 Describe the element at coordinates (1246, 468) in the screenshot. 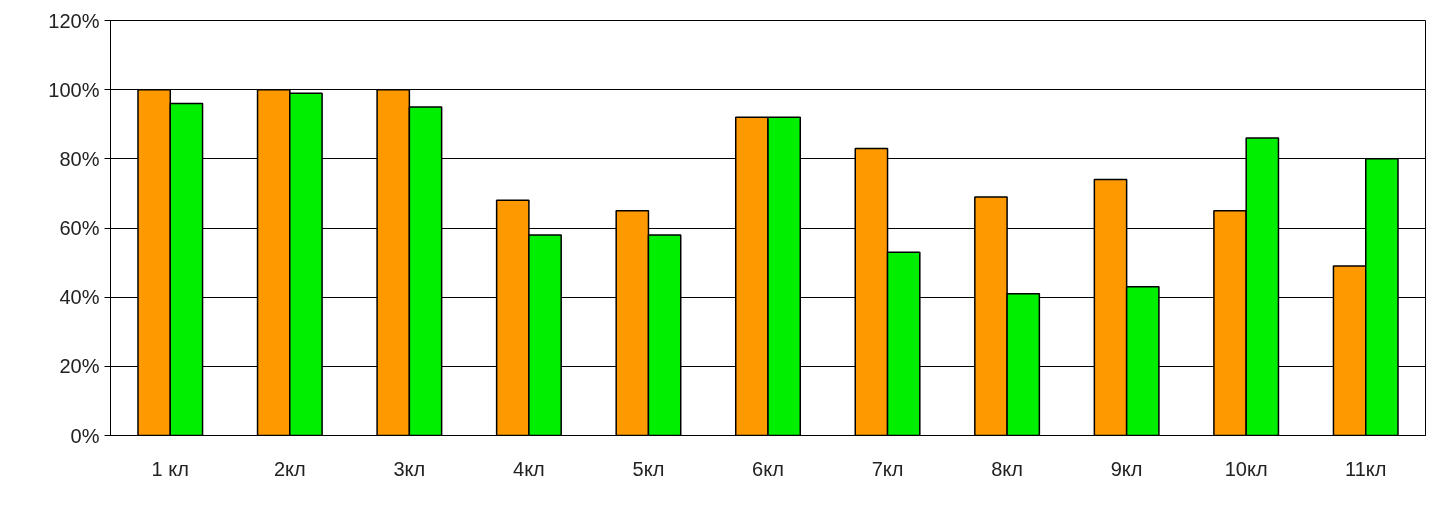

I see `x-tick-label: 10кл` at that location.